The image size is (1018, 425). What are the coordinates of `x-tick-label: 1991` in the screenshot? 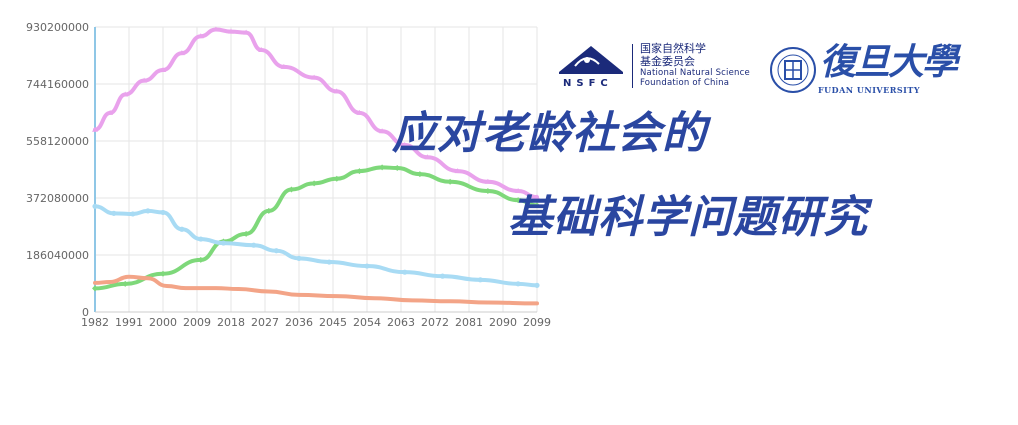 It's located at (129, 322).